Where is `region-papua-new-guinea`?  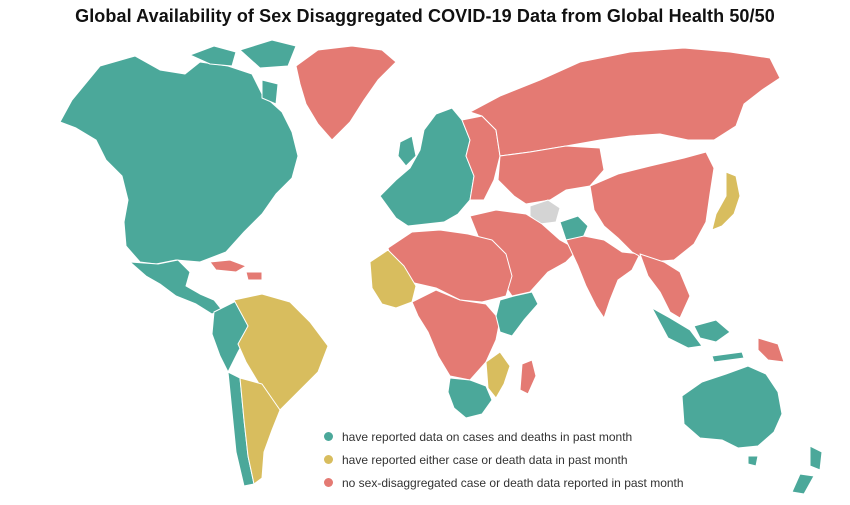 region-papua-new-guinea is located at coordinates (771, 350).